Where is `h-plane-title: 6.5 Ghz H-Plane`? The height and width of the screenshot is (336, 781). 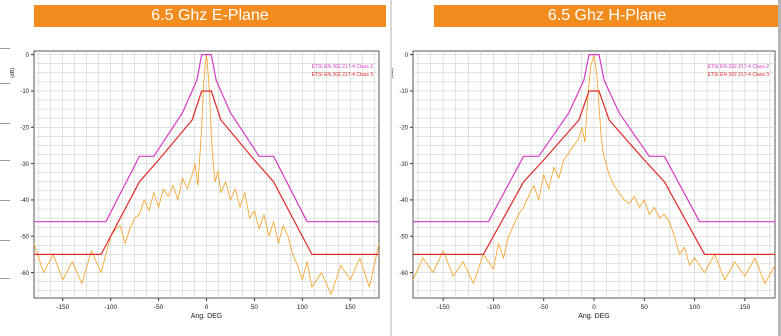
h-plane-title: 6.5 Ghz H-Plane is located at coordinates (607, 16).